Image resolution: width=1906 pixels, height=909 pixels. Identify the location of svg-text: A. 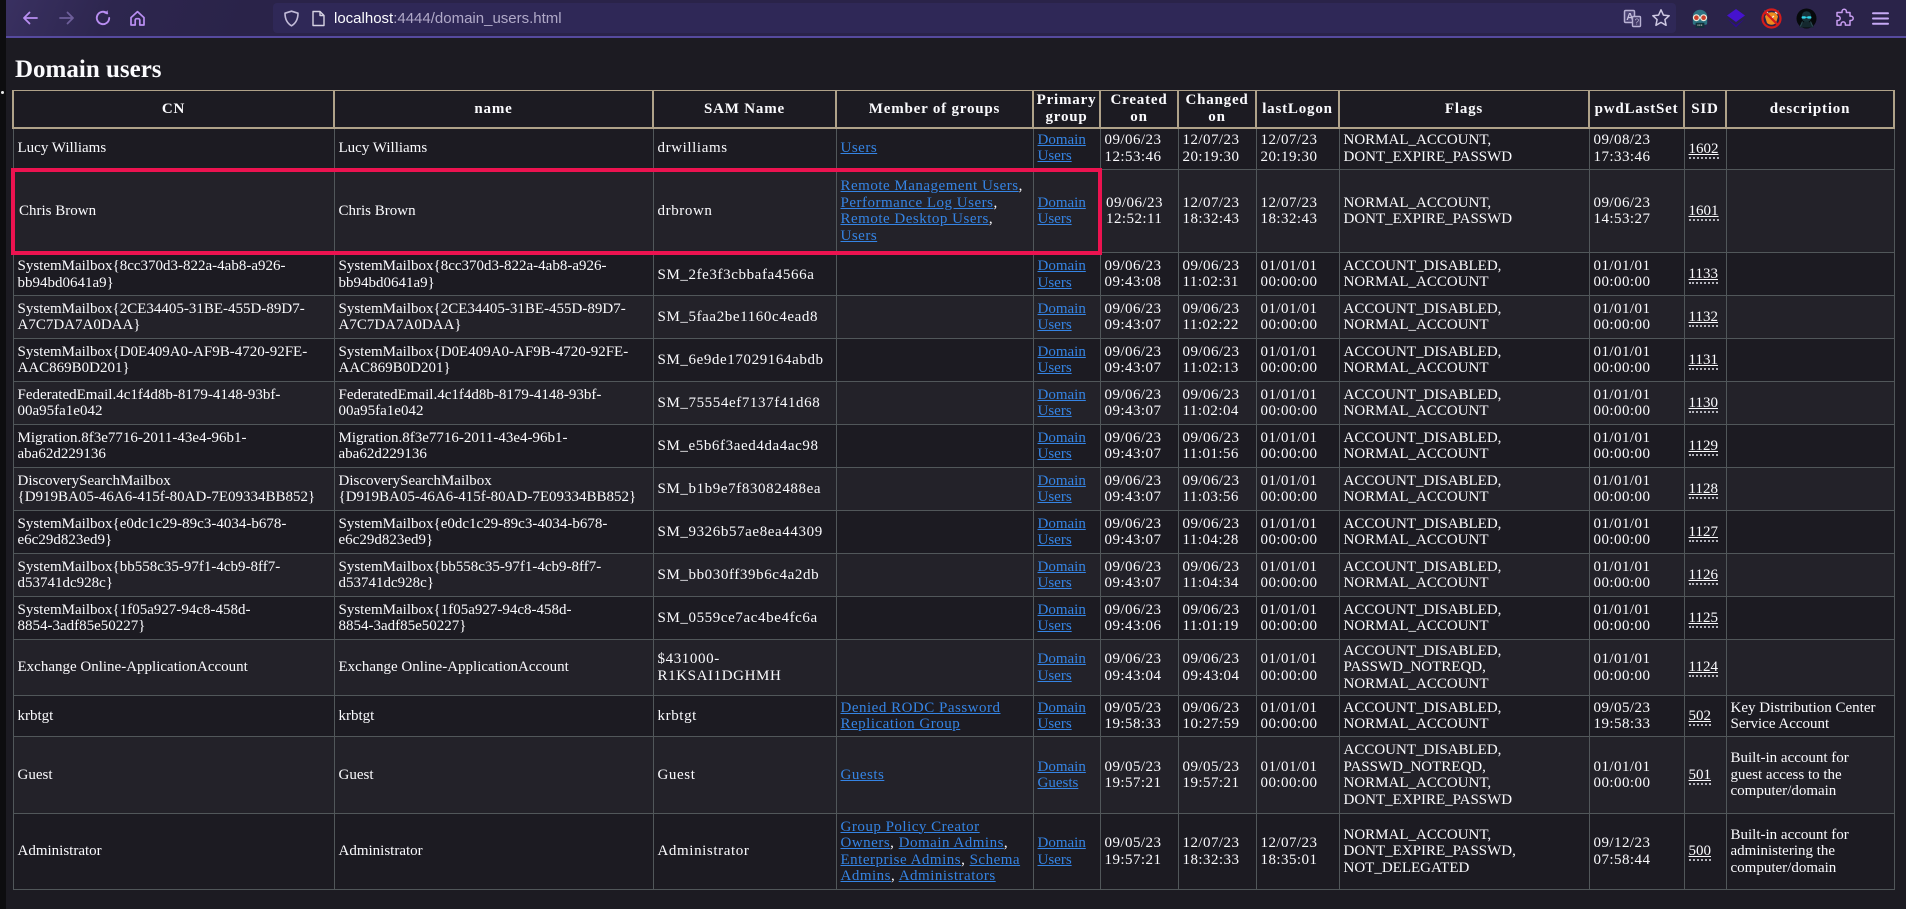
(1629, 17).